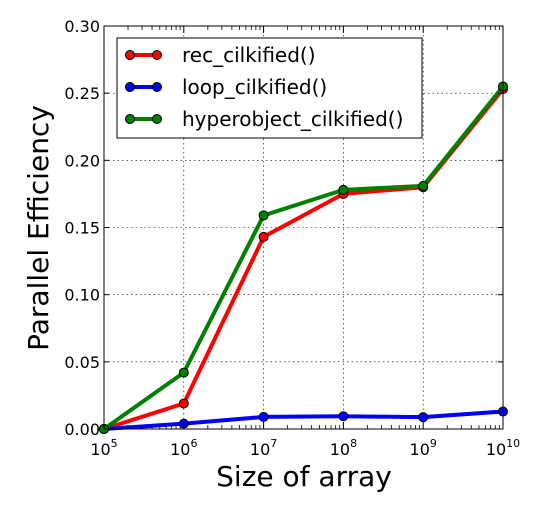 The image size is (545, 513). Describe the element at coordinates (38, 228) in the screenshot. I see `y-axis-label: Parallel Efficiency` at that location.